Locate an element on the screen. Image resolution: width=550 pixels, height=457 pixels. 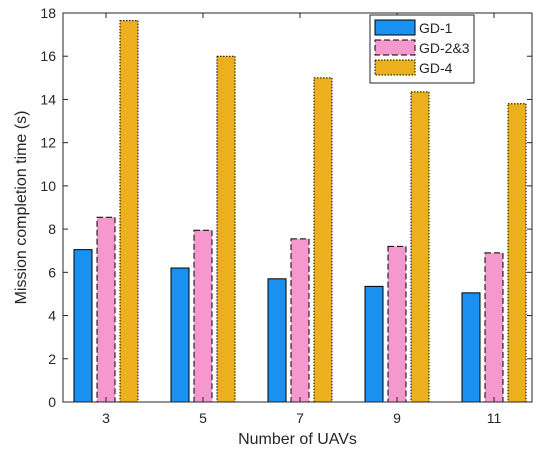
y-tick-label: 12 is located at coordinates (48, 143).